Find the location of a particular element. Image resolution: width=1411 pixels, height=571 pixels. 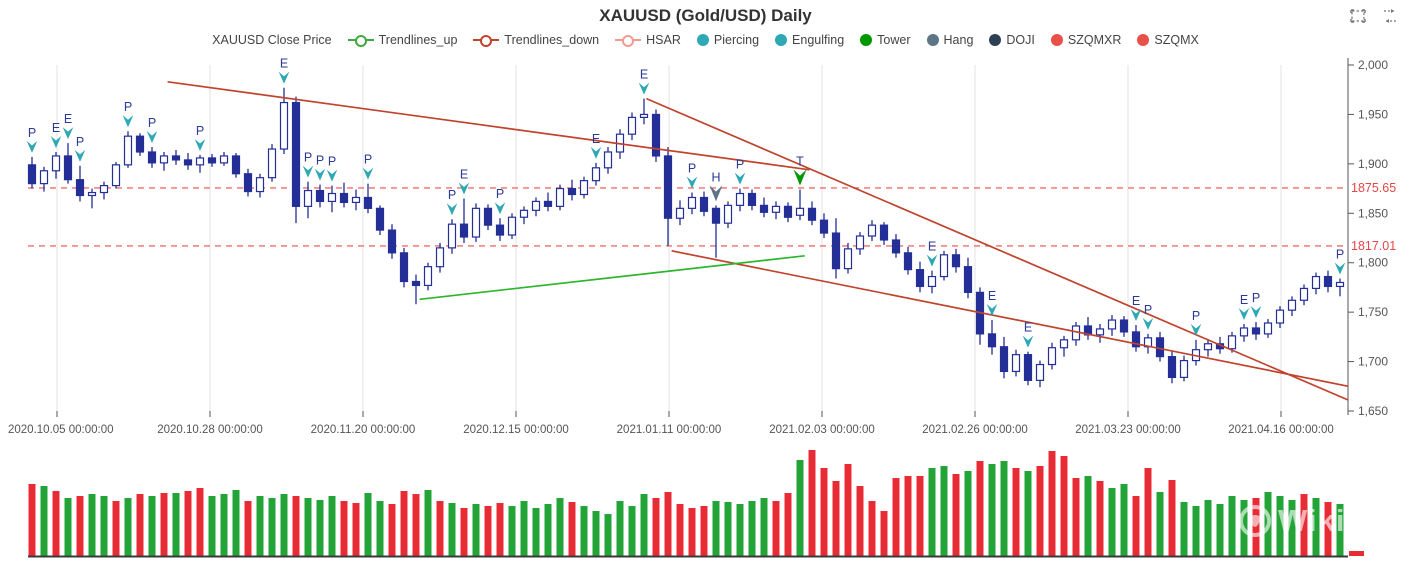

legend-item-szqmxr: SZQMXR is located at coordinates (1085, 40).